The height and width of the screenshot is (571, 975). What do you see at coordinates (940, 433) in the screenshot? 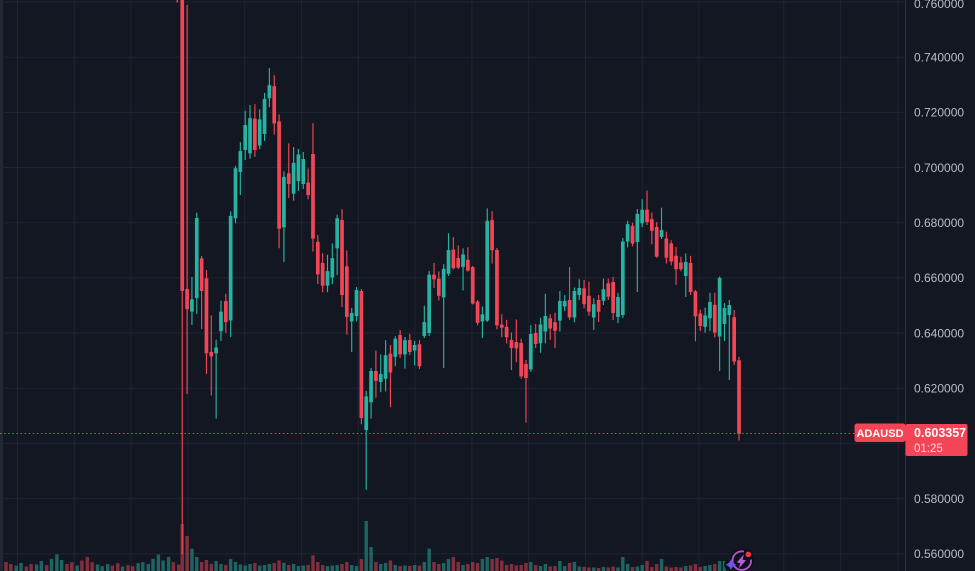
I see `svg-text: 0.603357` at bounding box center [940, 433].